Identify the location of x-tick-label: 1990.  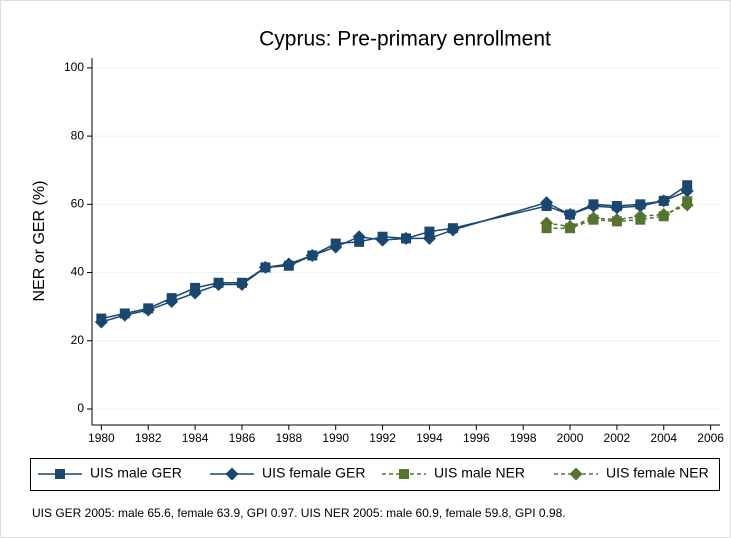
(335, 438).